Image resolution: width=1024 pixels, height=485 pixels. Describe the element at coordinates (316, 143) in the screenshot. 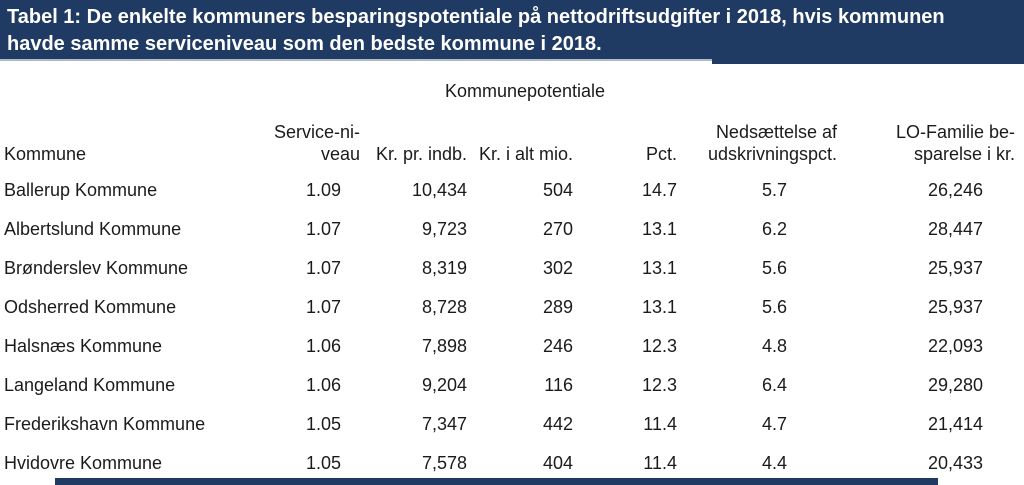

I see `column-header-serviceniveau: Service-ni-veau` at that location.